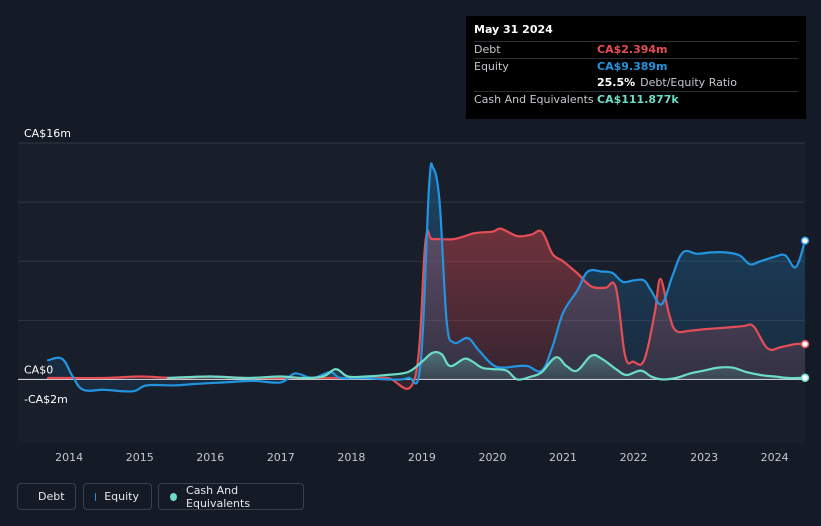 Image resolution: width=821 pixels, height=526 pixels. I want to click on x-tick-label: 2022, so click(634, 457).